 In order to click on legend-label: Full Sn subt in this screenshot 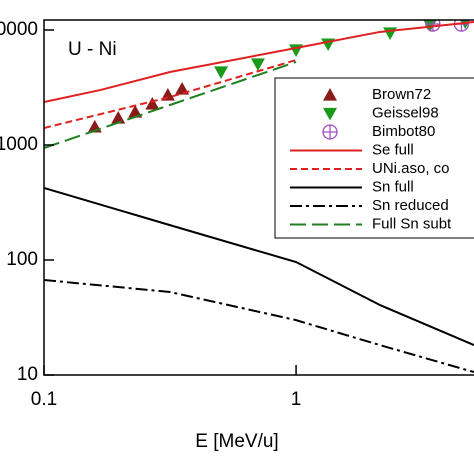, I will do `click(412, 223)`.